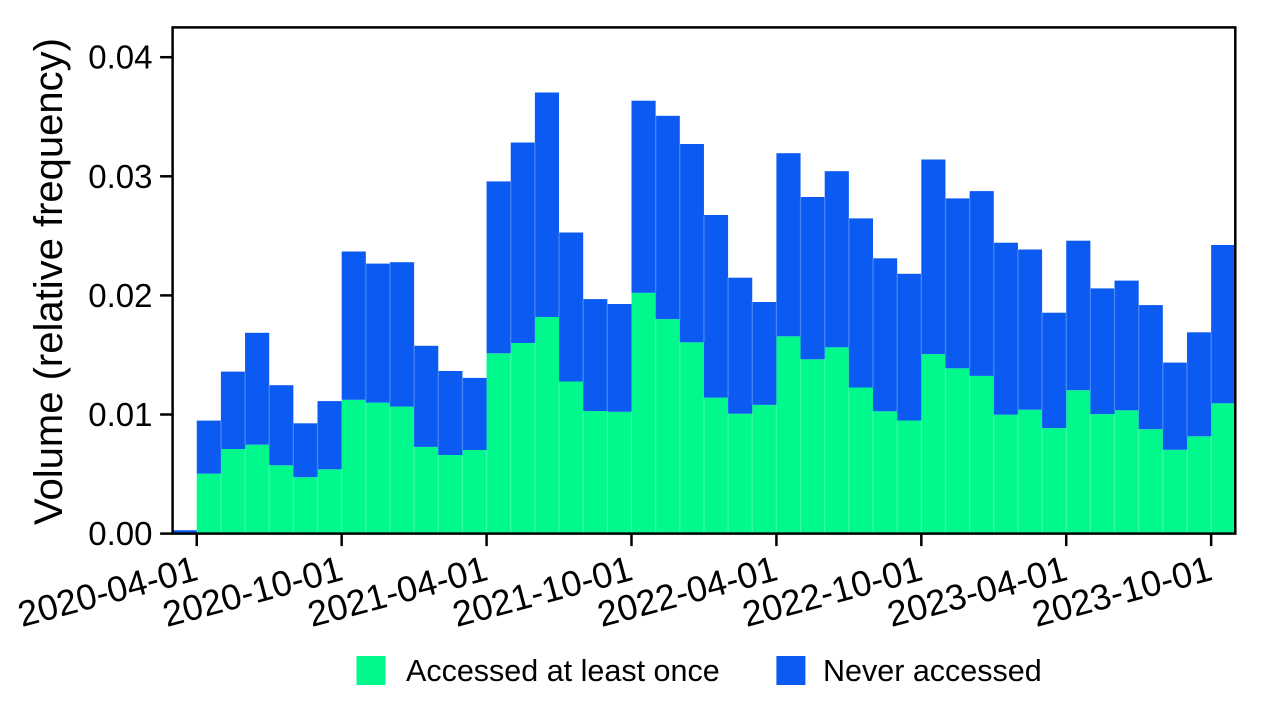  Describe the element at coordinates (563, 671) in the screenshot. I see `svg-text: Accessed at least once` at that location.